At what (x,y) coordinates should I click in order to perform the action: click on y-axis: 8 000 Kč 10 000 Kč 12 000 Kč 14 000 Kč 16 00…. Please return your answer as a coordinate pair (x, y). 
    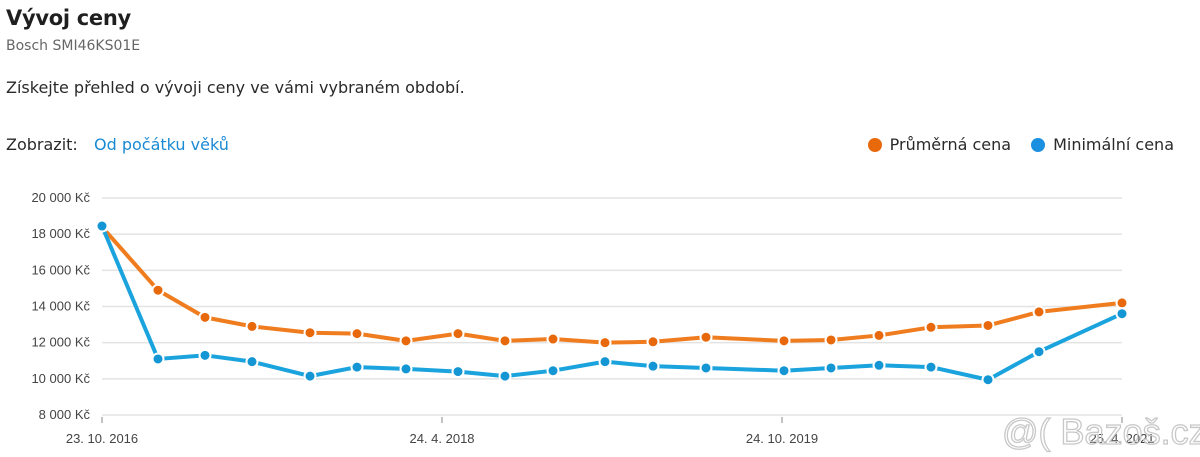
    Looking at the image, I should click on (60, 306).